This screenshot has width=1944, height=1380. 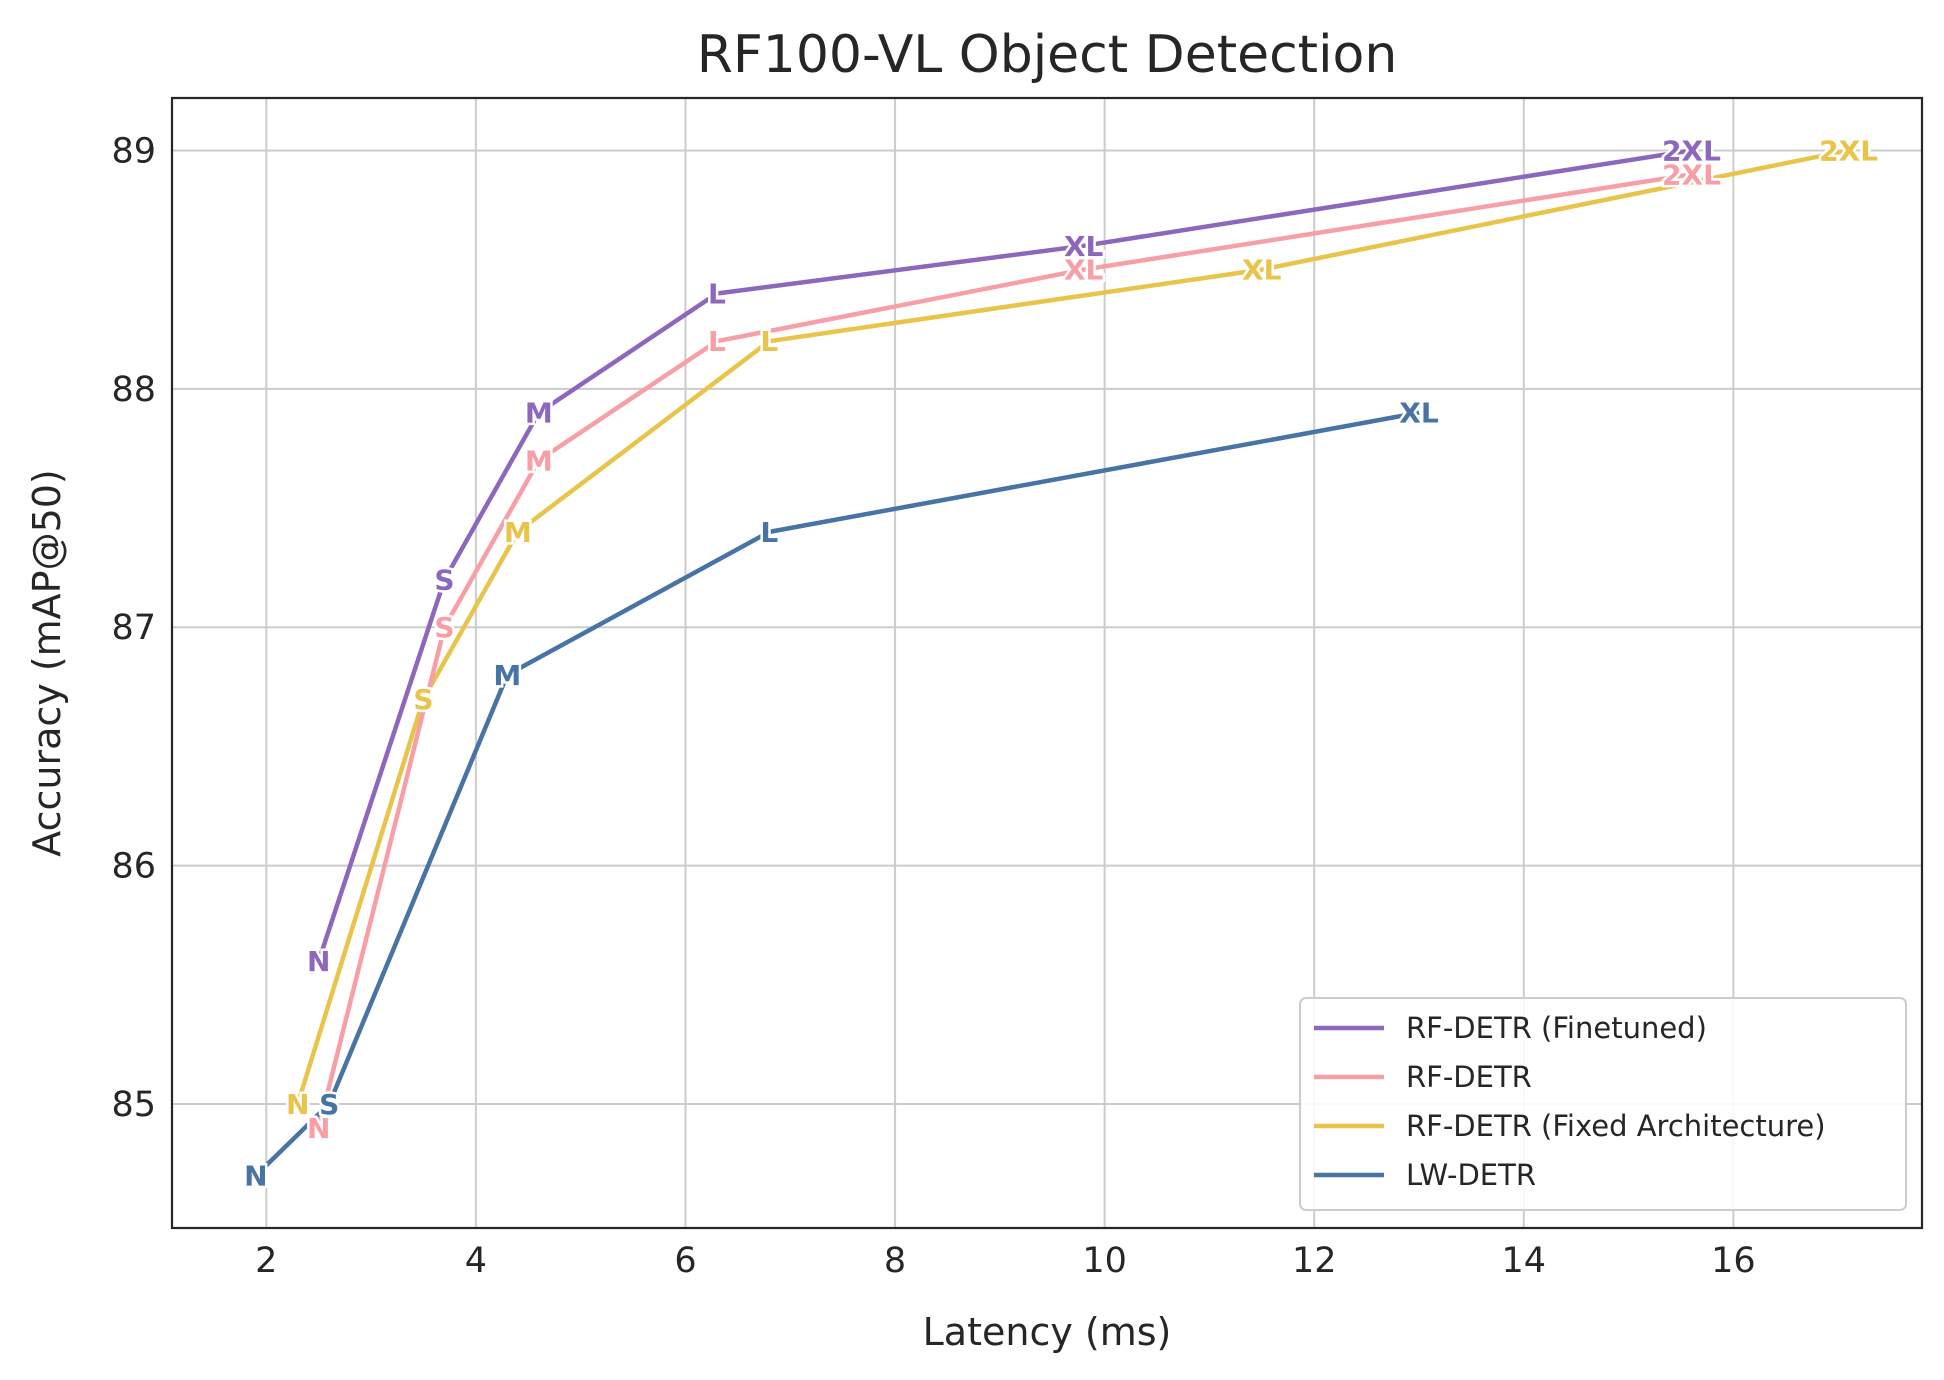 What do you see at coordinates (133, 628) in the screenshot?
I see `y-tick-label: 87` at bounding box center [133, 628].